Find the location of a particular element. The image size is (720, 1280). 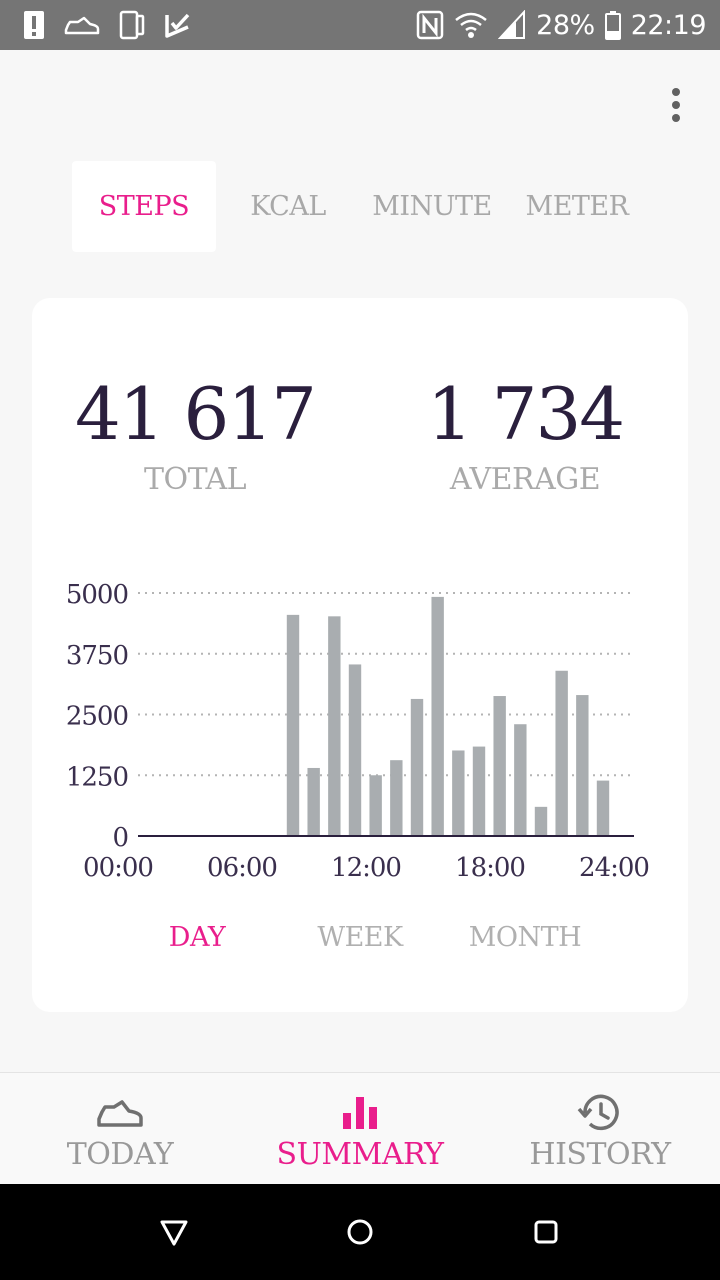

status-bar: 28% 22:19 is located at coordinates (360, 25).